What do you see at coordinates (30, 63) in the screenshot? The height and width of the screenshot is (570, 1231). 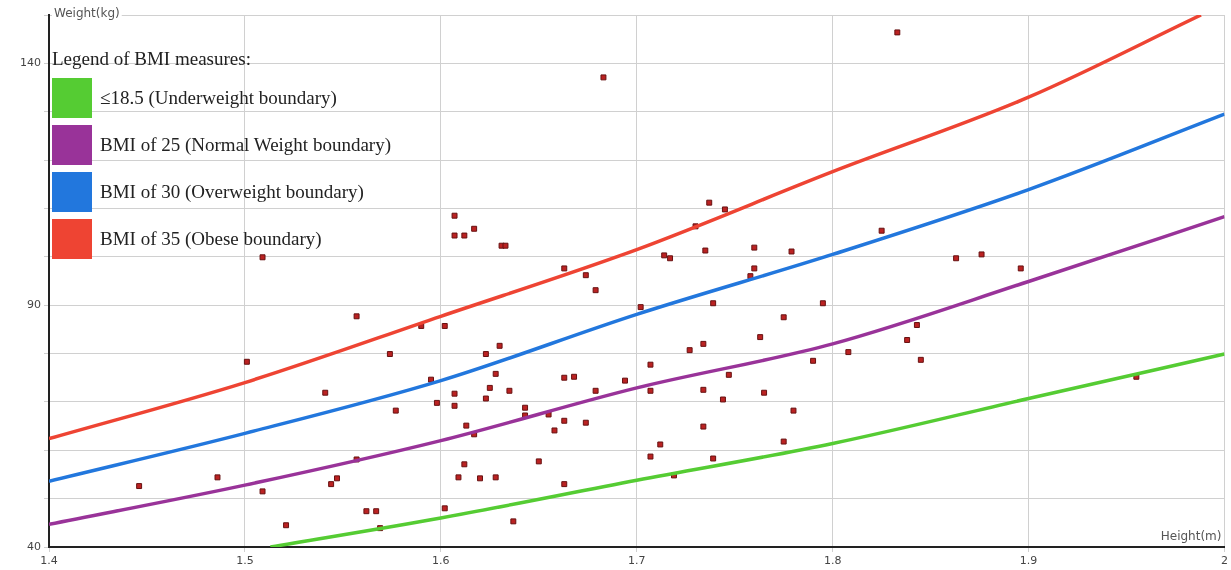 I see `y-tick-label: 140` at bounding box center [30, 63].